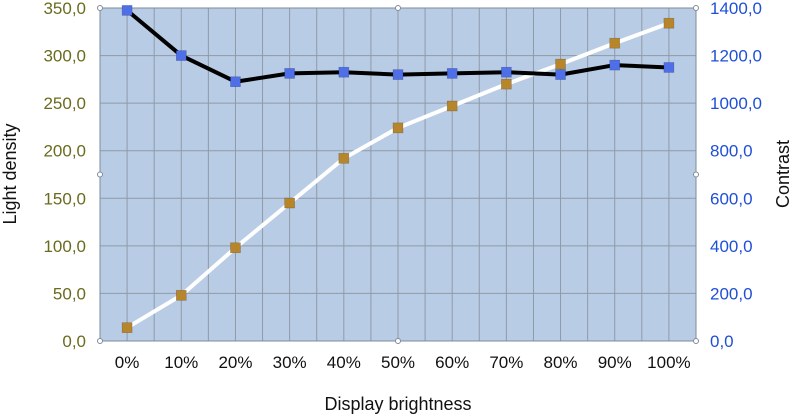  What do you see at coordinates (736, 103) in the screenshot?
I see `right-tick-label: 1000,0` at bounding box center [736, 103].